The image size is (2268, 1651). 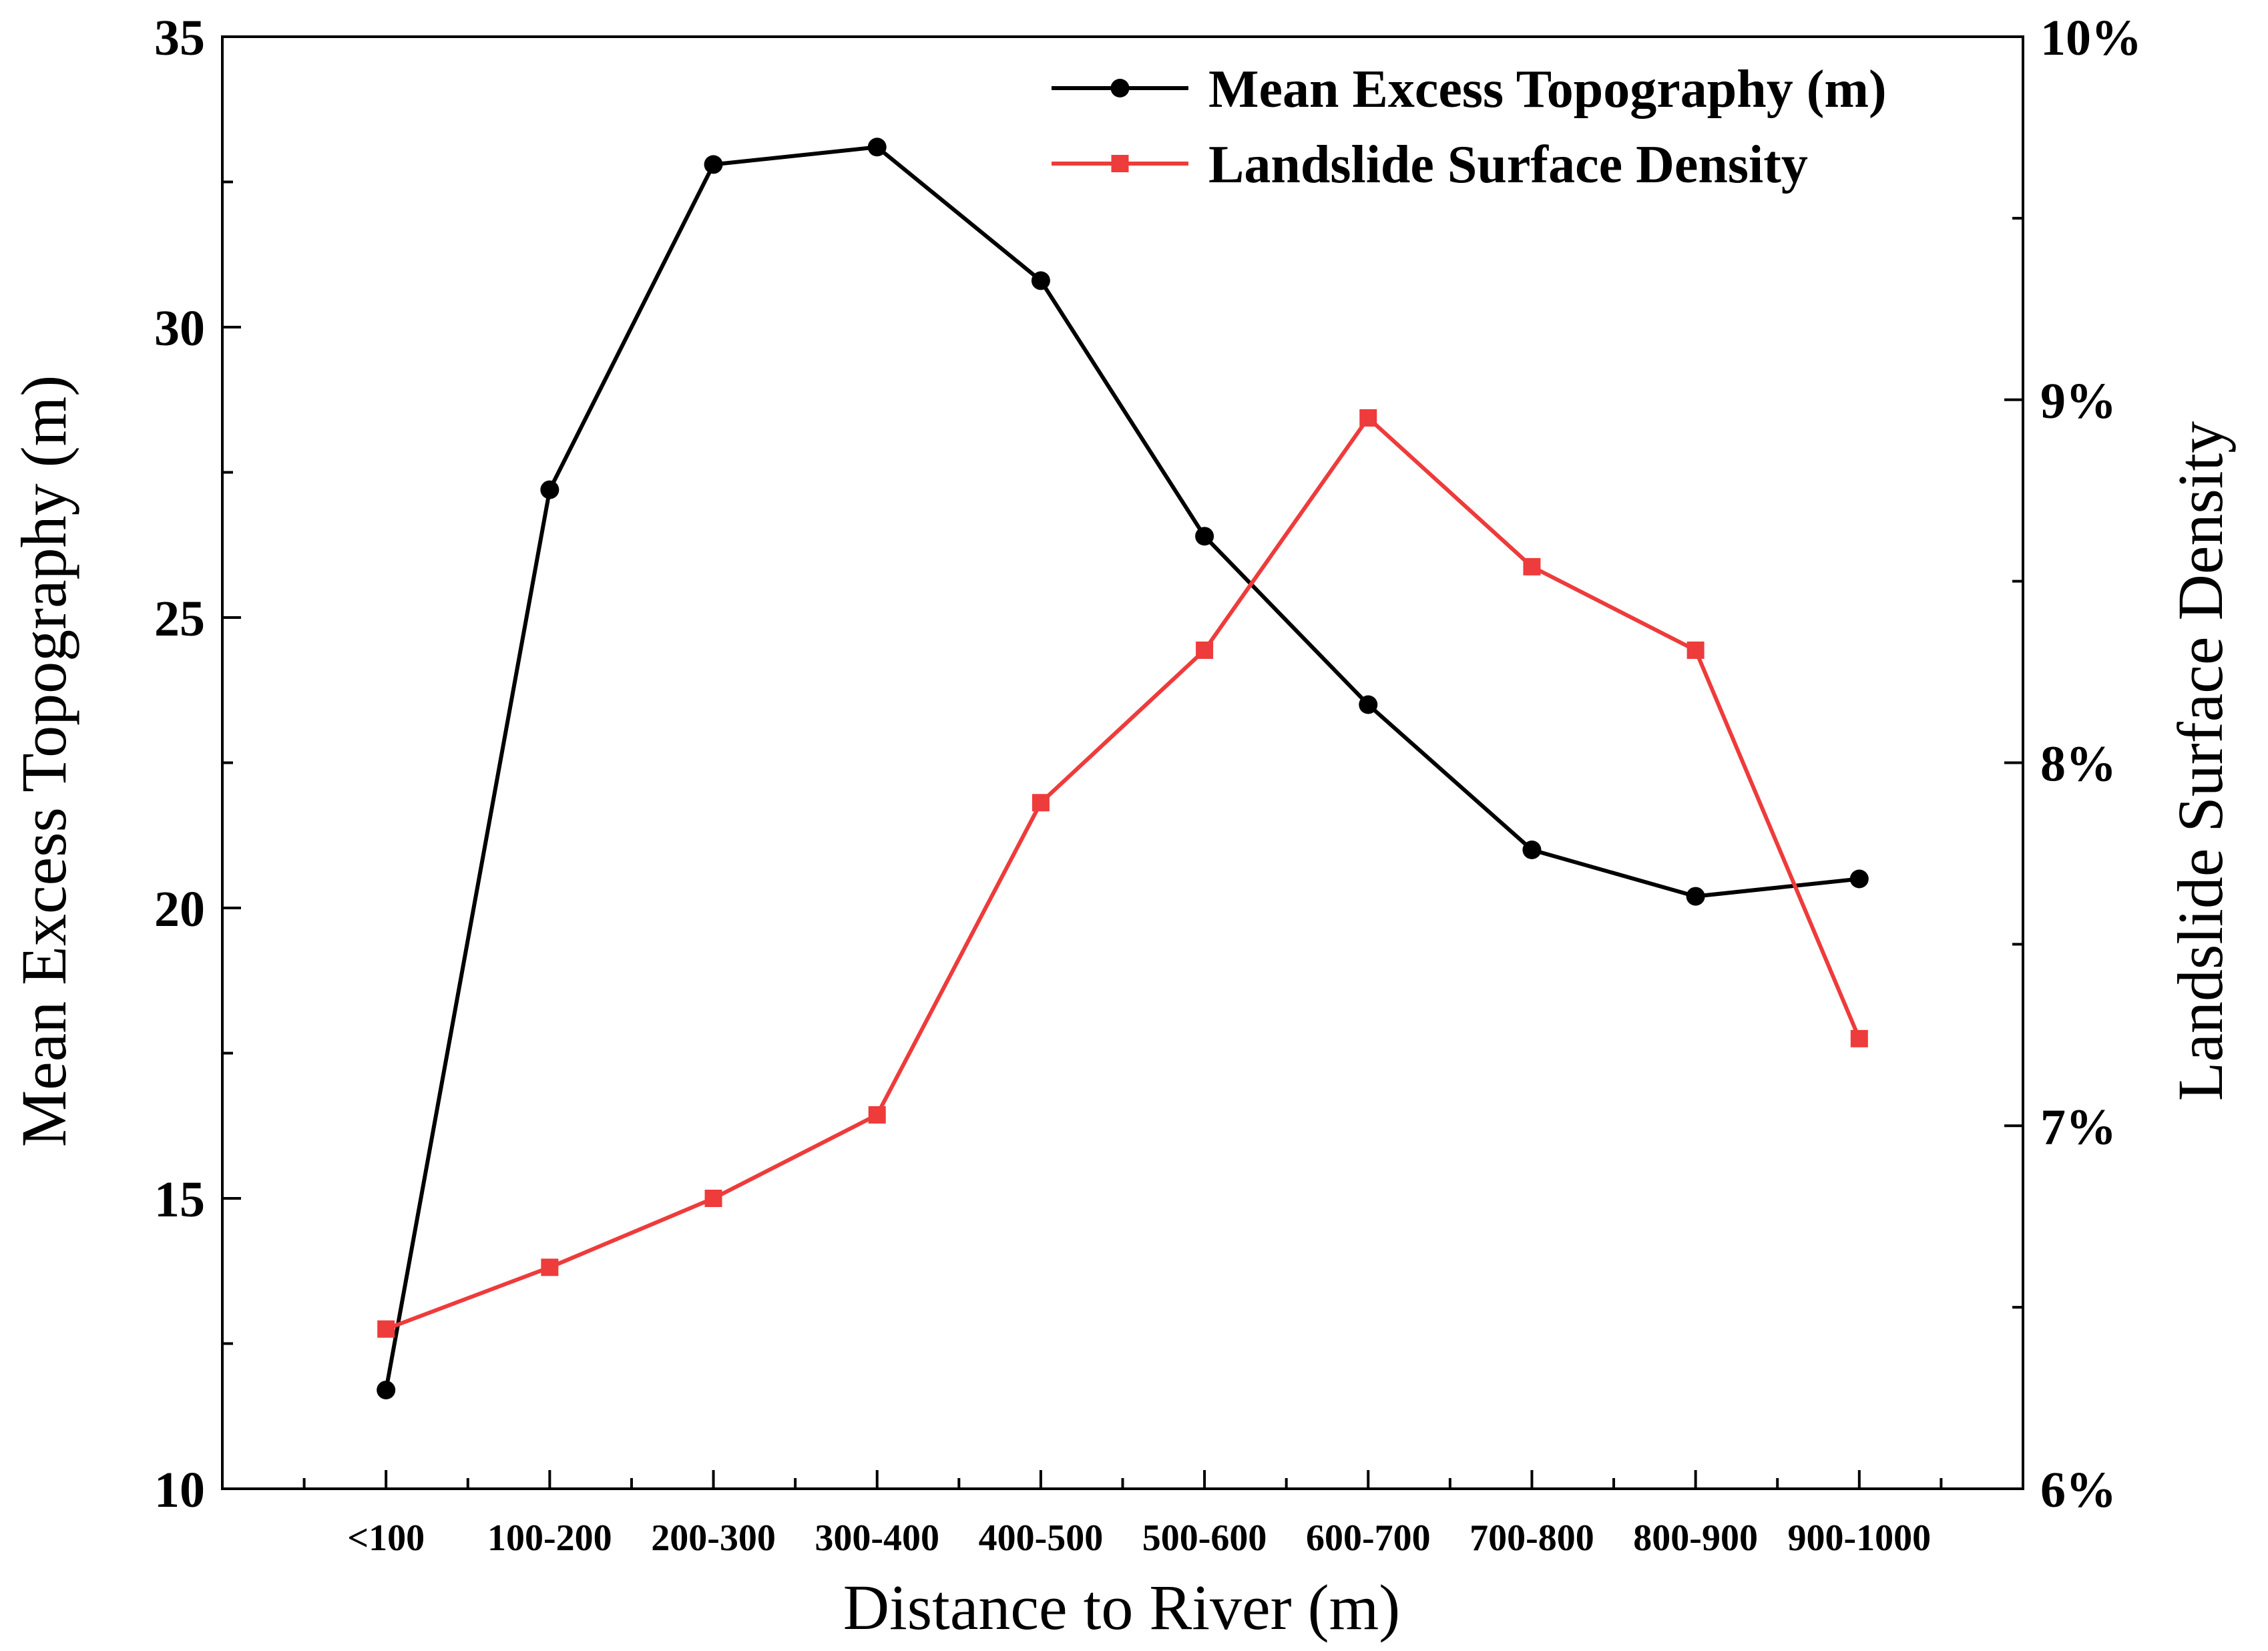 I want to click on legend-label-1: Mean Excess Topography (m), so click(x=1547, y=89).